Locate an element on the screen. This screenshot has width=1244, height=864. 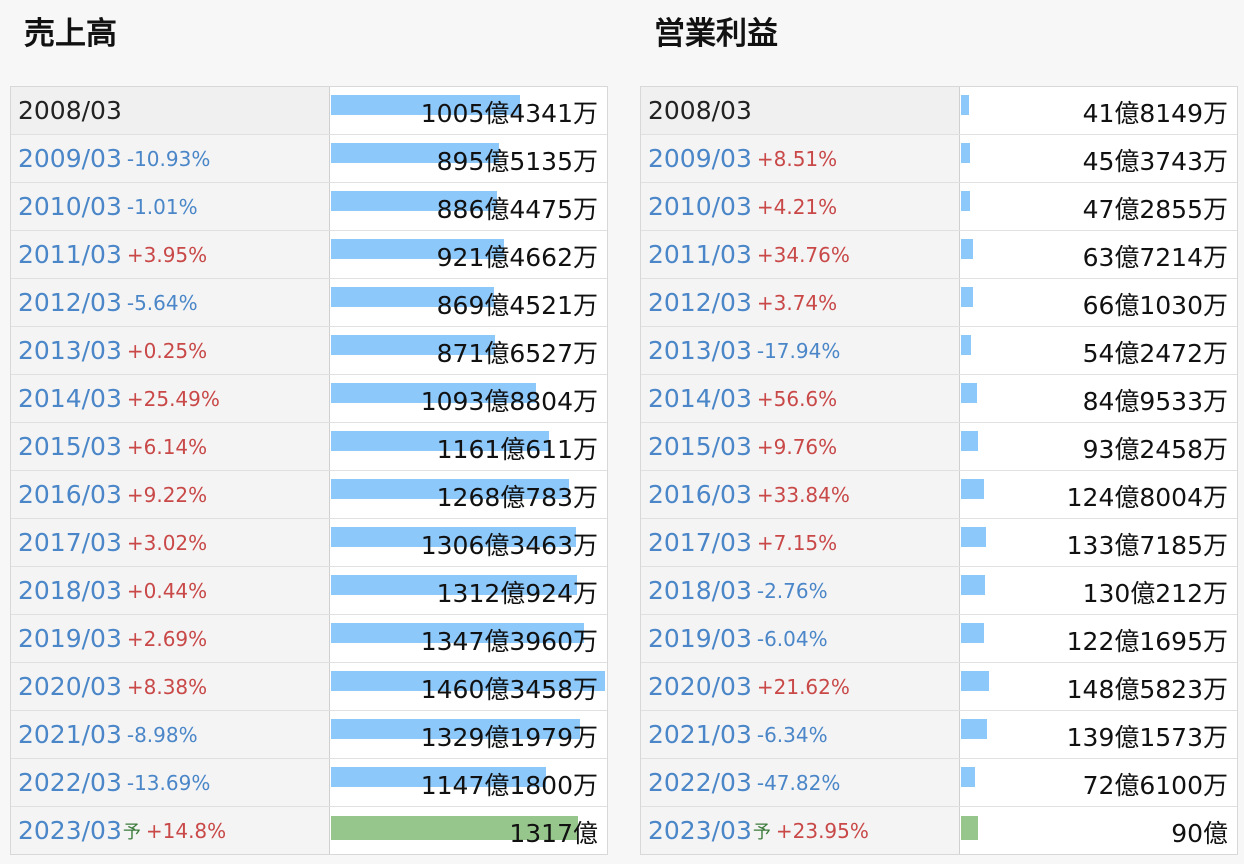
value-label: 921億4662万 is located at coordinates (517, 257).